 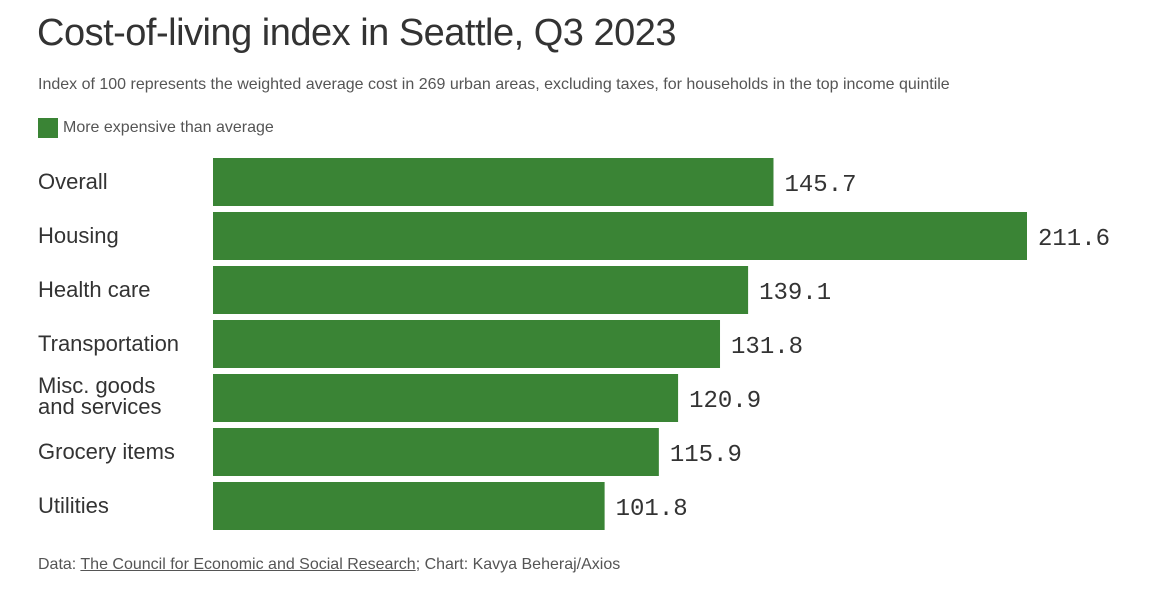 What do you see at coordinates (795, 293) in the screenshot?
I see `value-label-2: 139.1` at bounding box center [795, 293].